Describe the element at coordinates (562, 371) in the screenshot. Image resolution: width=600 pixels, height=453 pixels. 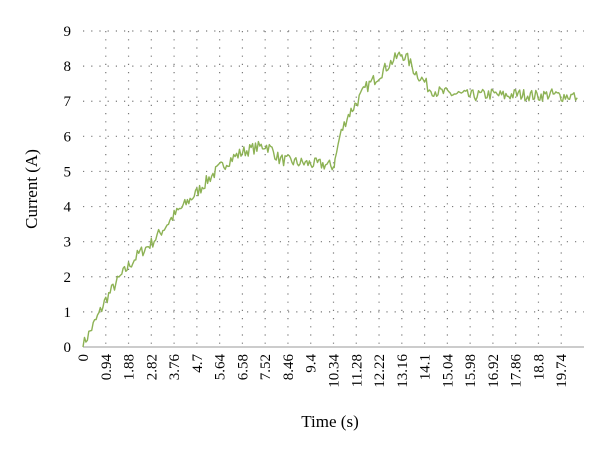
I see `x-tick-label: 19.74` at that location.